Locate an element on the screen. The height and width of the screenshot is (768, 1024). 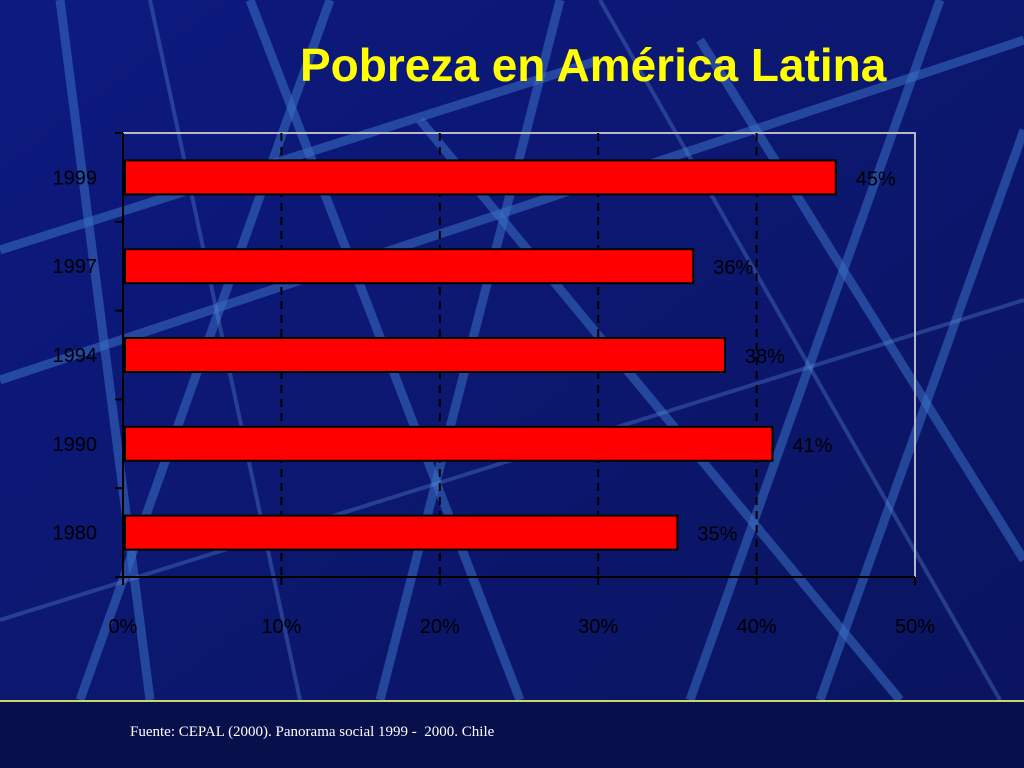
footer-divider is located at coordinates (512, 701).